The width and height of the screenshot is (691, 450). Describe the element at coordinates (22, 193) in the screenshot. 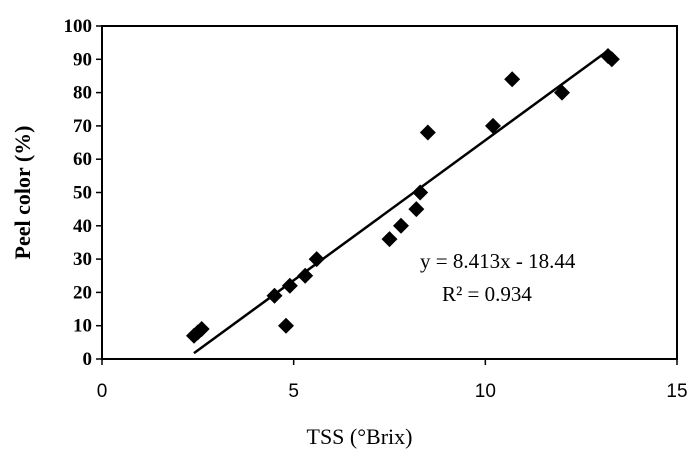

I see `y-axis-label: Peel color (%)` at that location.